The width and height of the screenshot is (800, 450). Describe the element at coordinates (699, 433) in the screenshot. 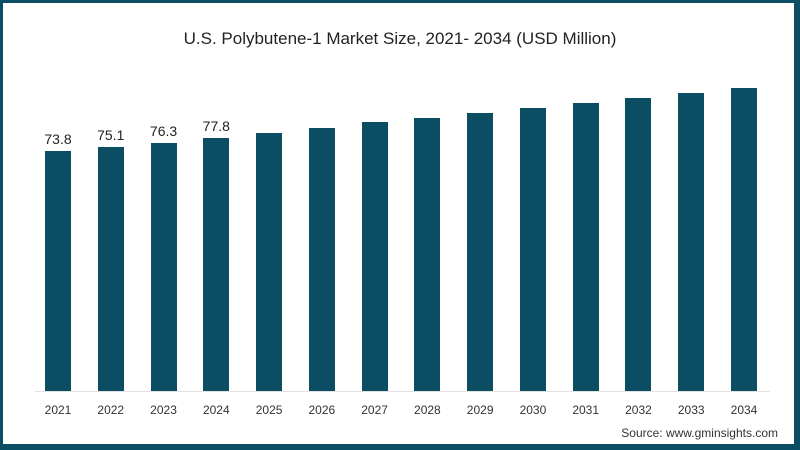

I see `source-note: Source: www.gminsights.com` at that location.